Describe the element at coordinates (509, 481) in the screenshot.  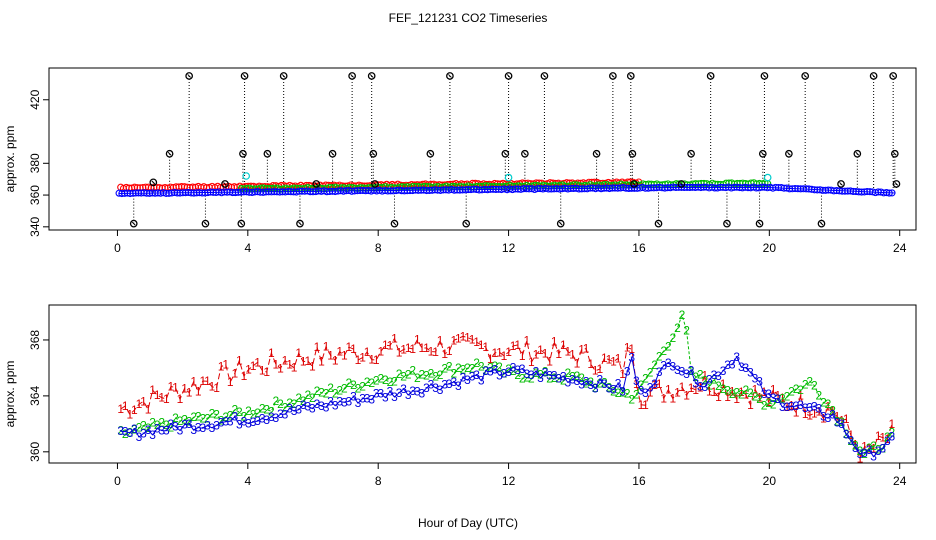
I see `x-tick-label: 12` at that location.